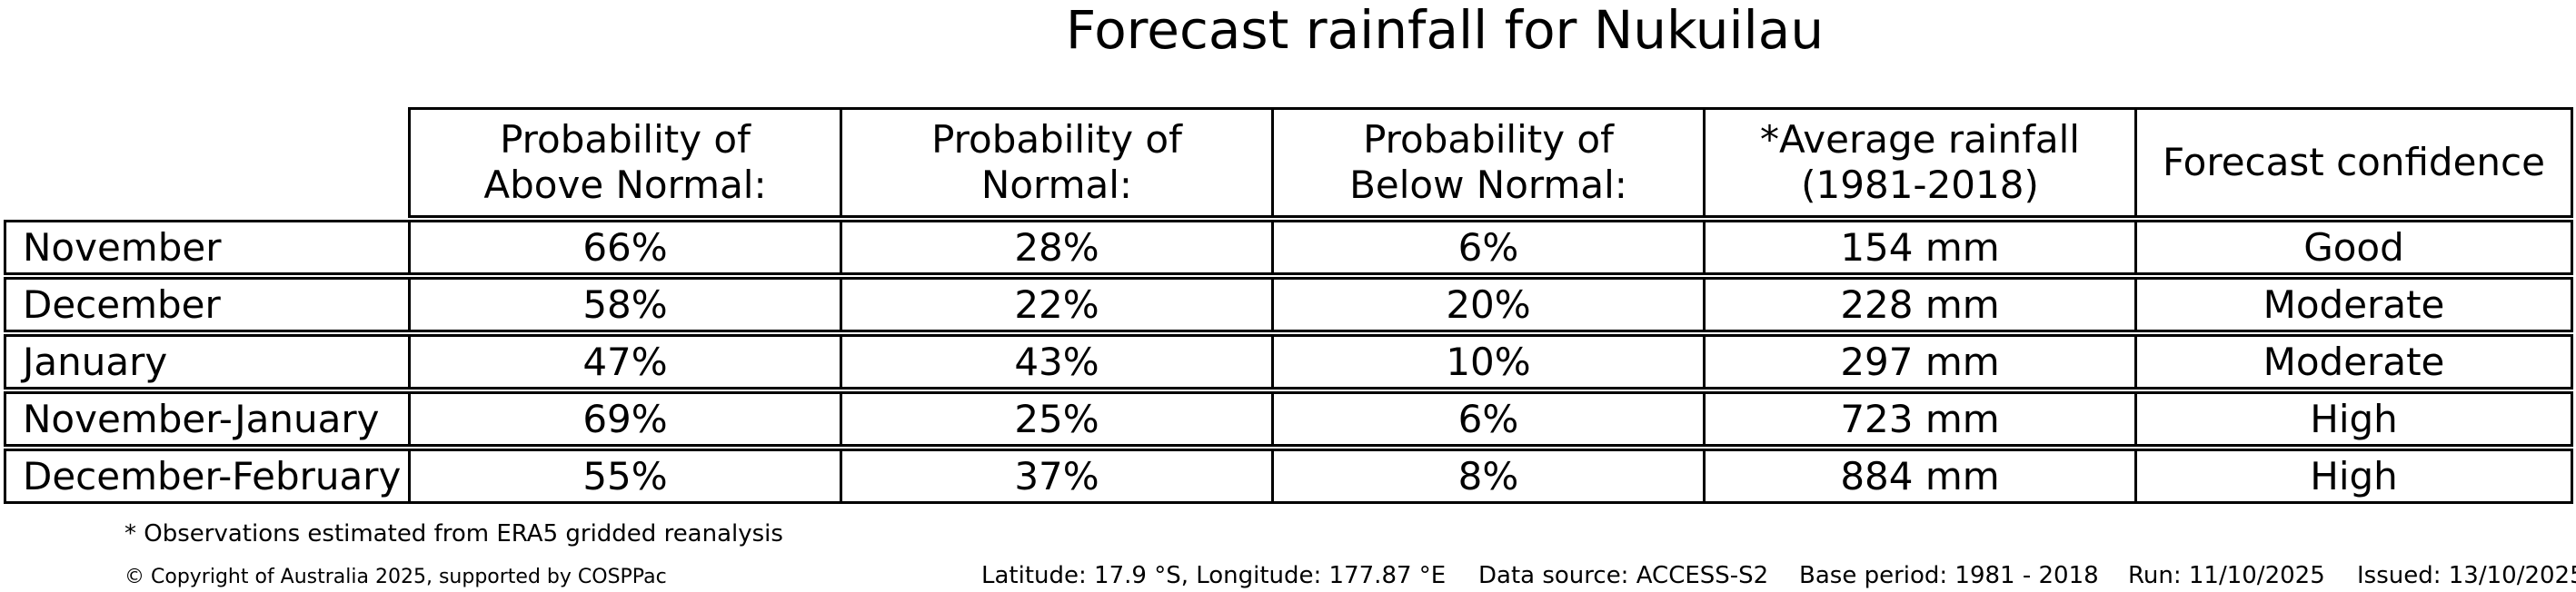 The image size is (2576, 592). Describe the element at coordinates (2353, 247) in the screenshot. I see `confidence-cell: Good` at that location.